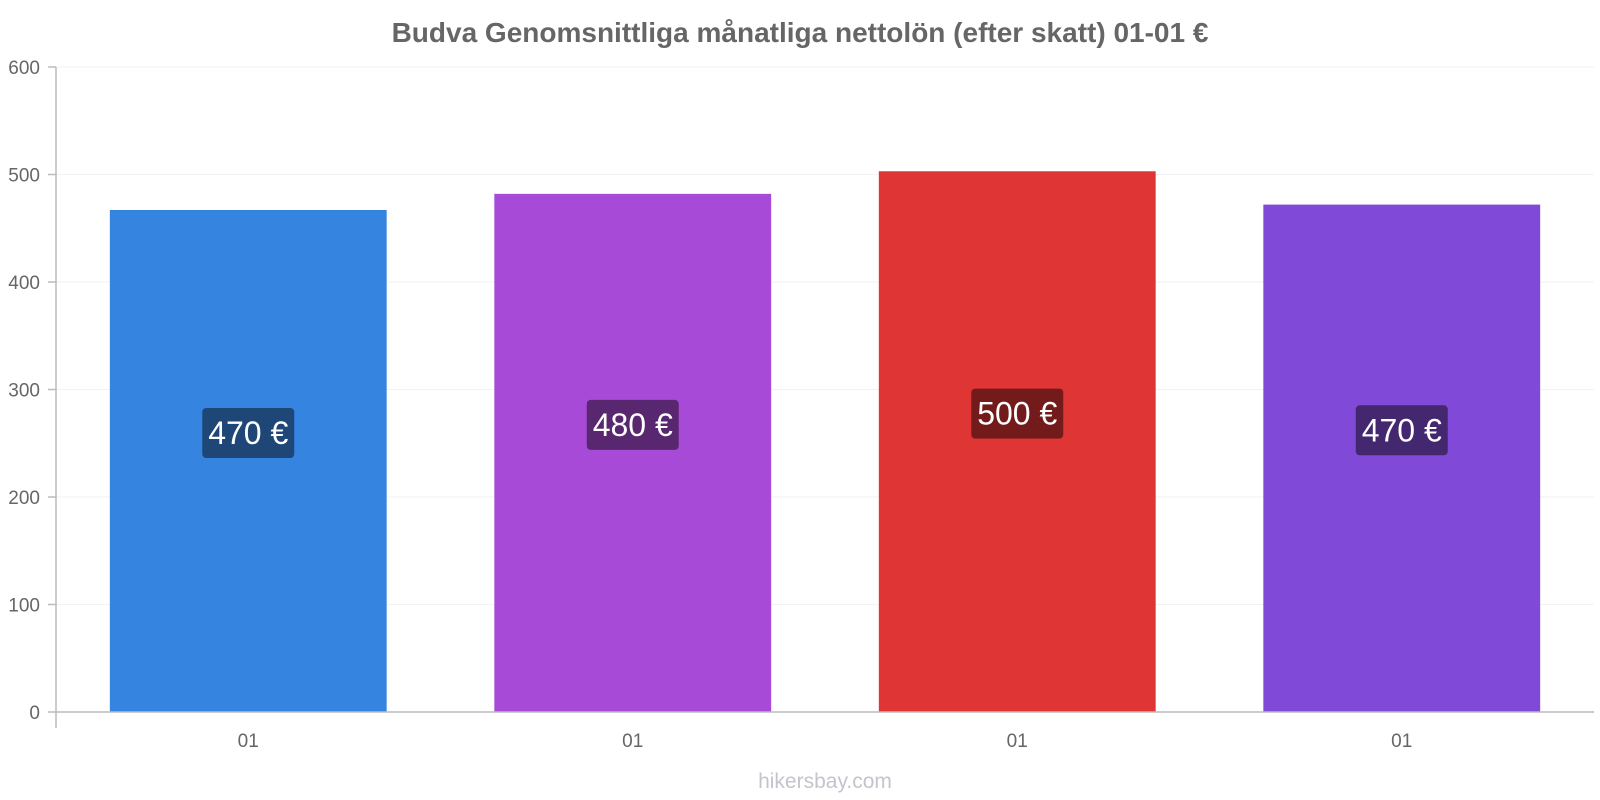  Describe the element at coordinates (825, 423) in the screenshot. I see `data-labels: 470 € 480 € 500 € 470 €` at that location.